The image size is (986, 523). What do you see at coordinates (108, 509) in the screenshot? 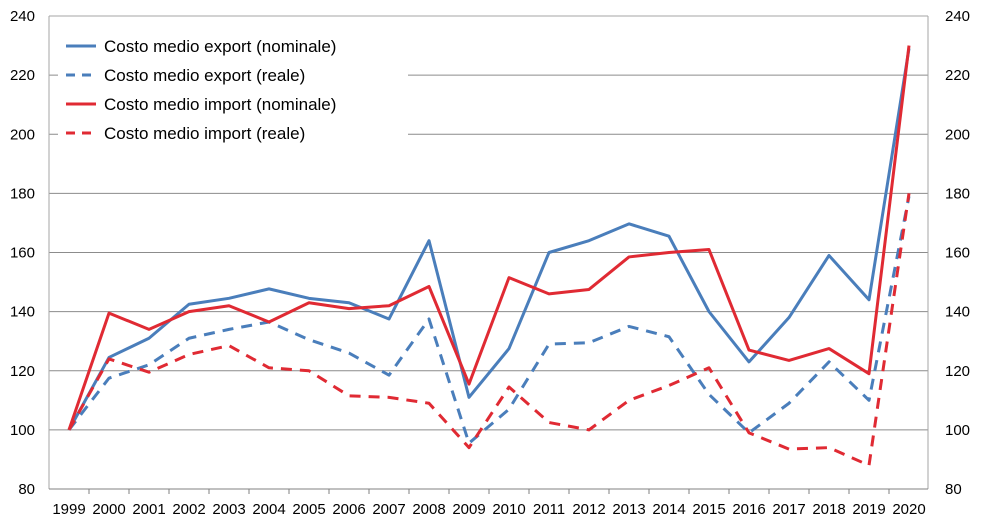
I see `x-tick-label: 2000` at bounding box center [108, 509].